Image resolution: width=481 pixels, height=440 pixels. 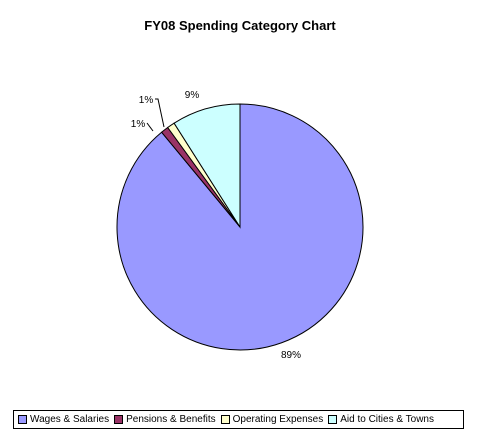 What do you see at coordinates (70, 419) in the screenshot?
I see `legend-label: Wages & Salaries` at bounding box center [70, 419].